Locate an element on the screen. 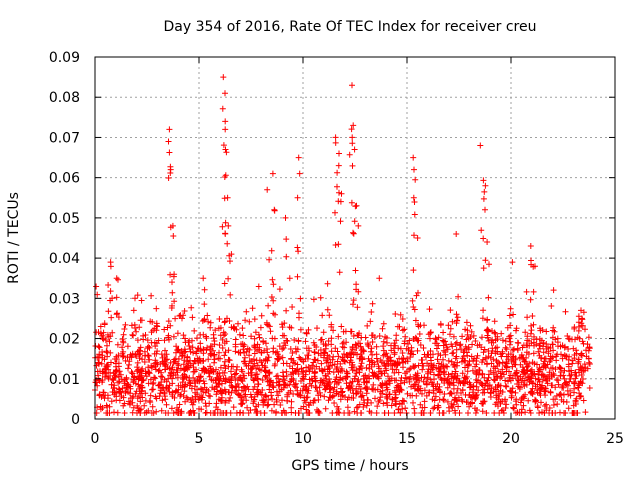 This screenshot has height=480, width=640. x-tick-label: 15 is located at coordinates (407, 439).